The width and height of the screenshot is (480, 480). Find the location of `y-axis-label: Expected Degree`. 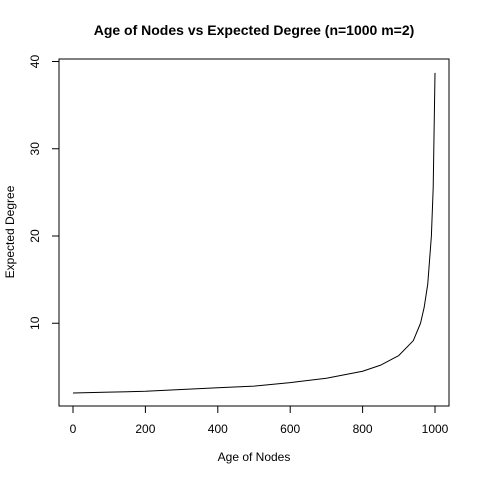

y-axis-label: Expected Degree is located at coordinates (10, 231).